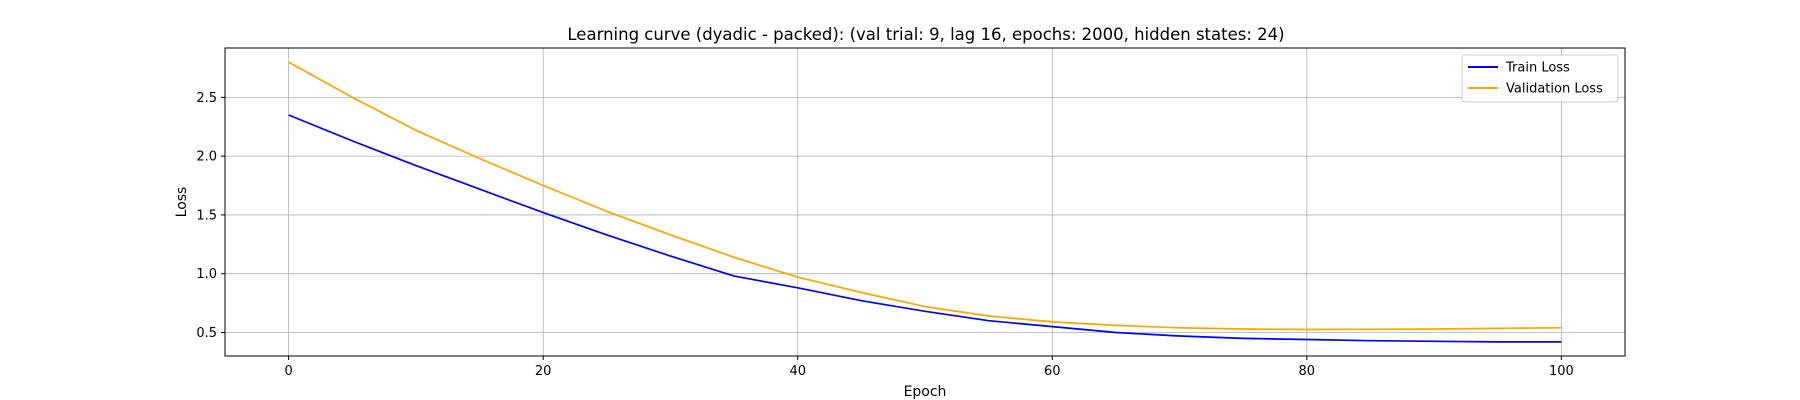  I want to click on x-tick-label: 40, so click(797, 371).